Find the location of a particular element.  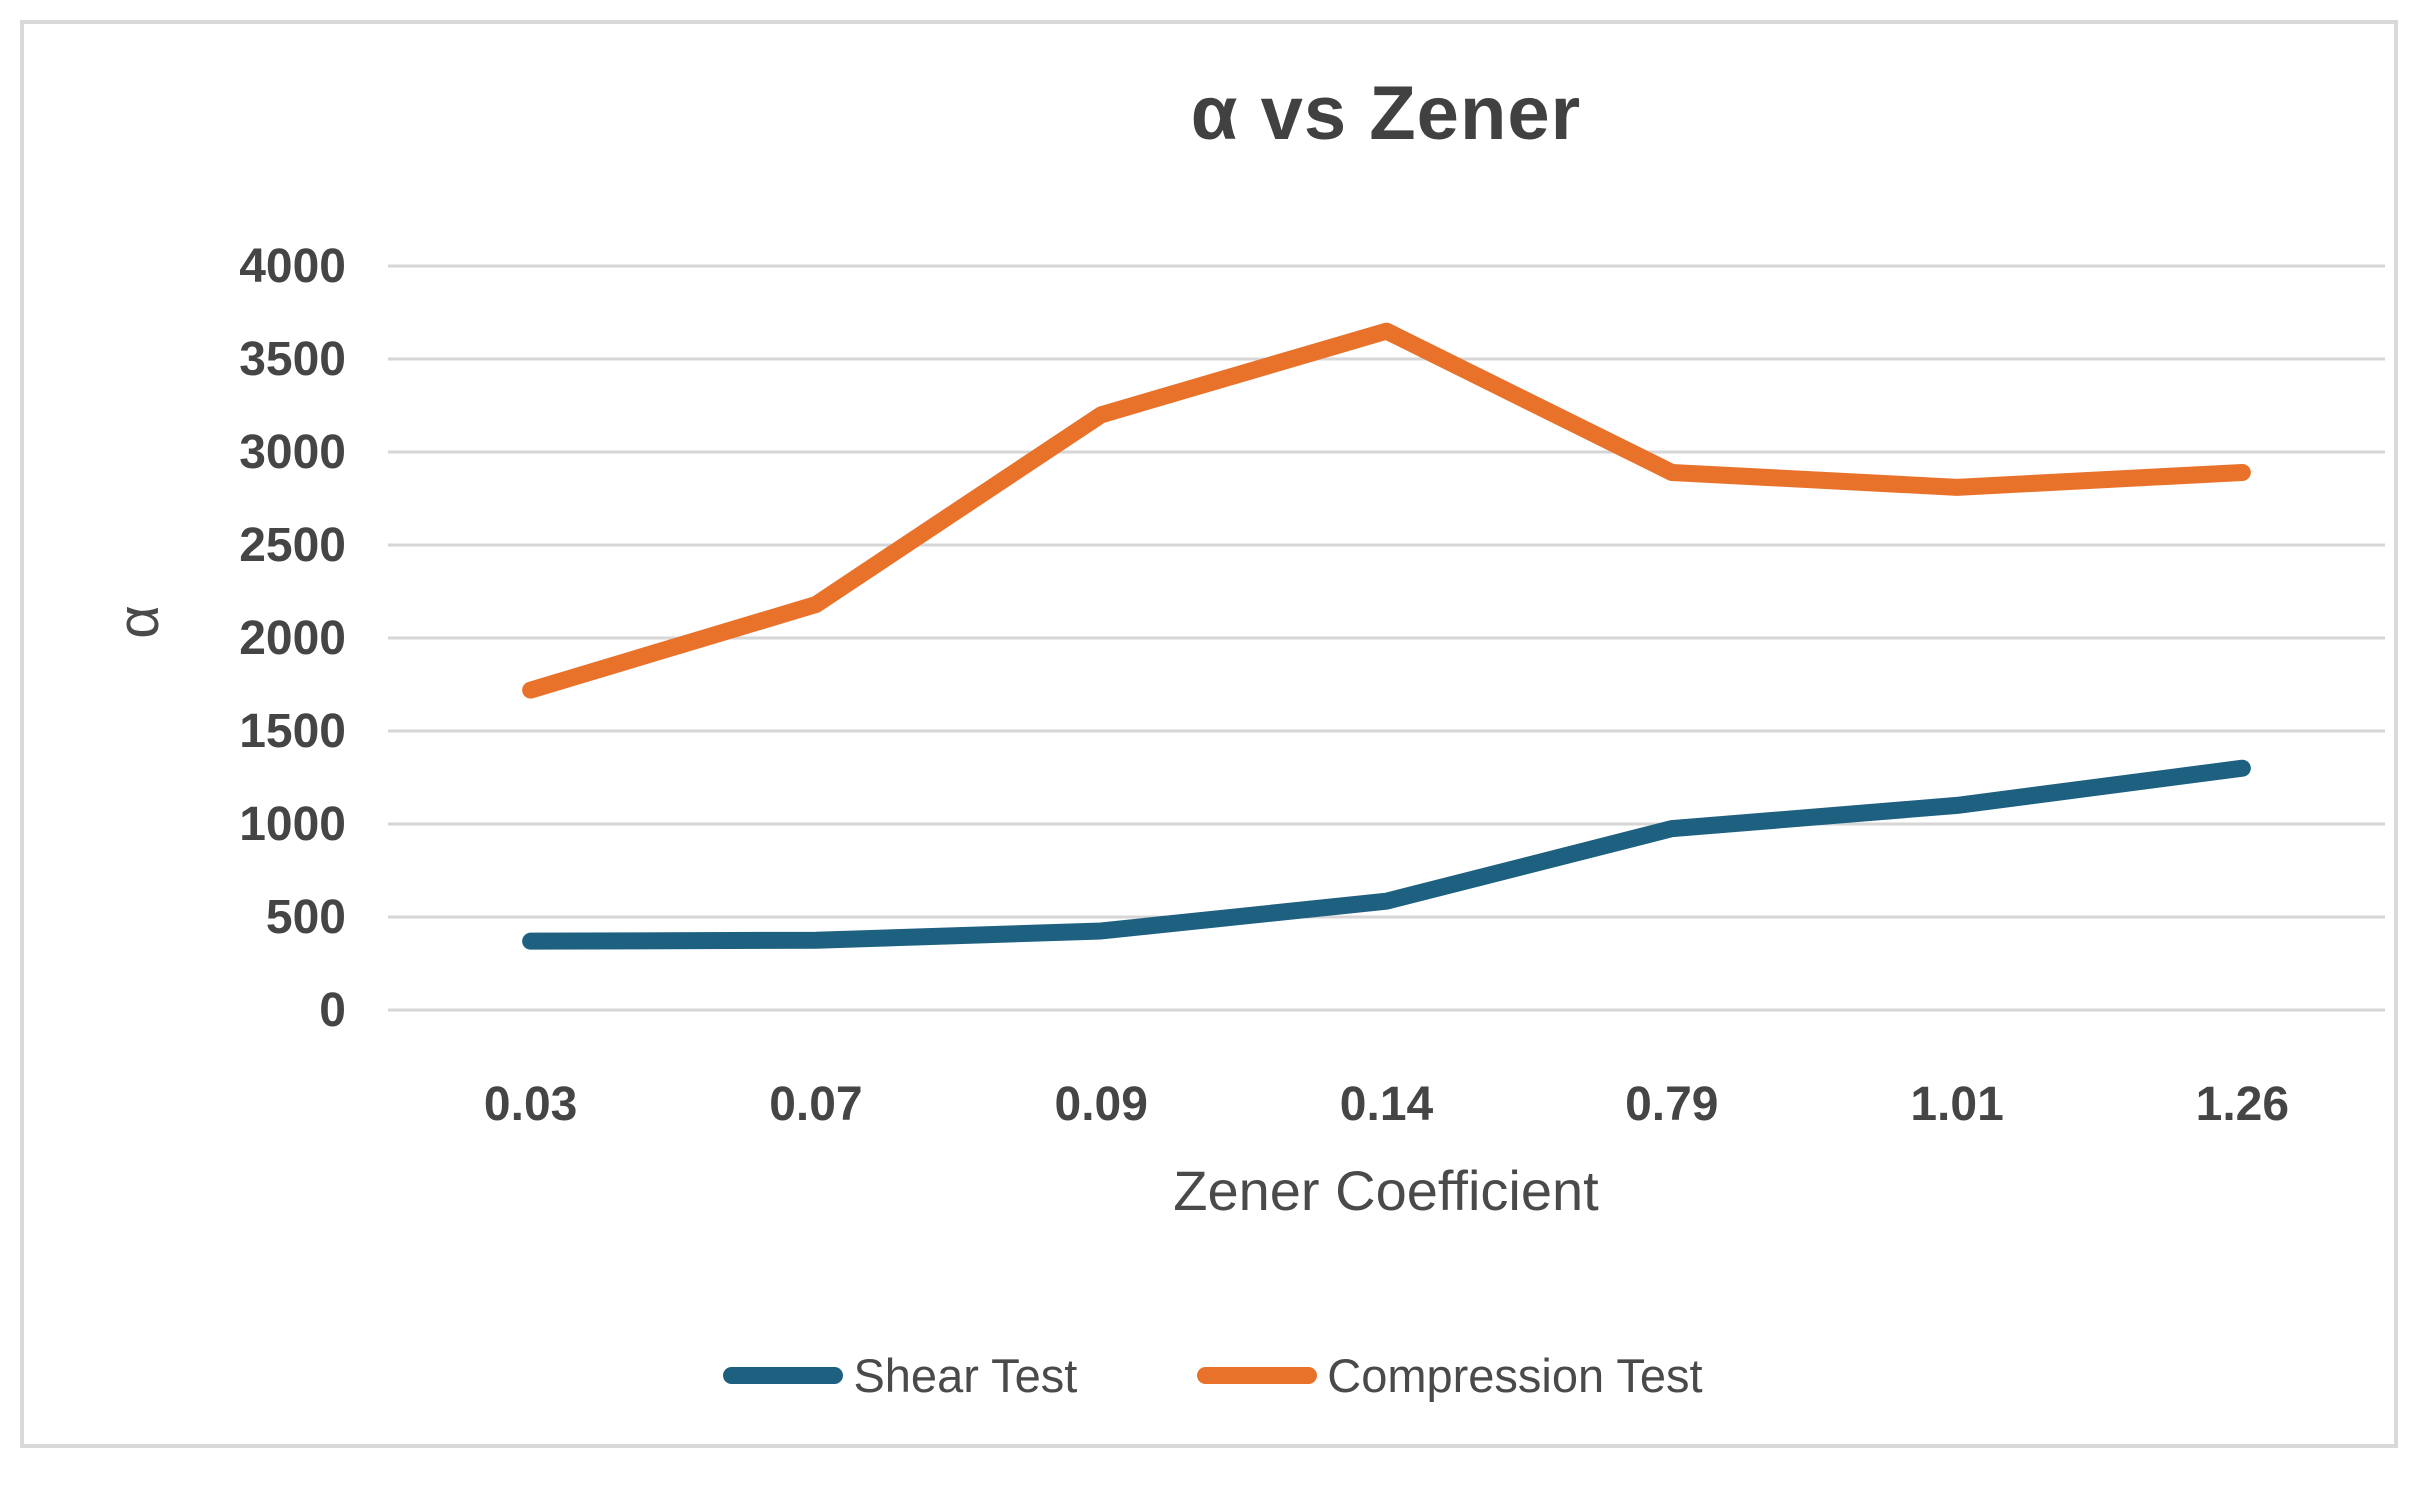

y-axis-title: α is located at coordinates (138, 622).